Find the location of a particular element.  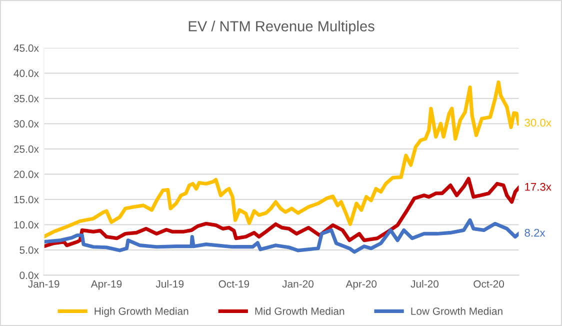

legend-label: High Growth Median is located at coordinates (141, 312).